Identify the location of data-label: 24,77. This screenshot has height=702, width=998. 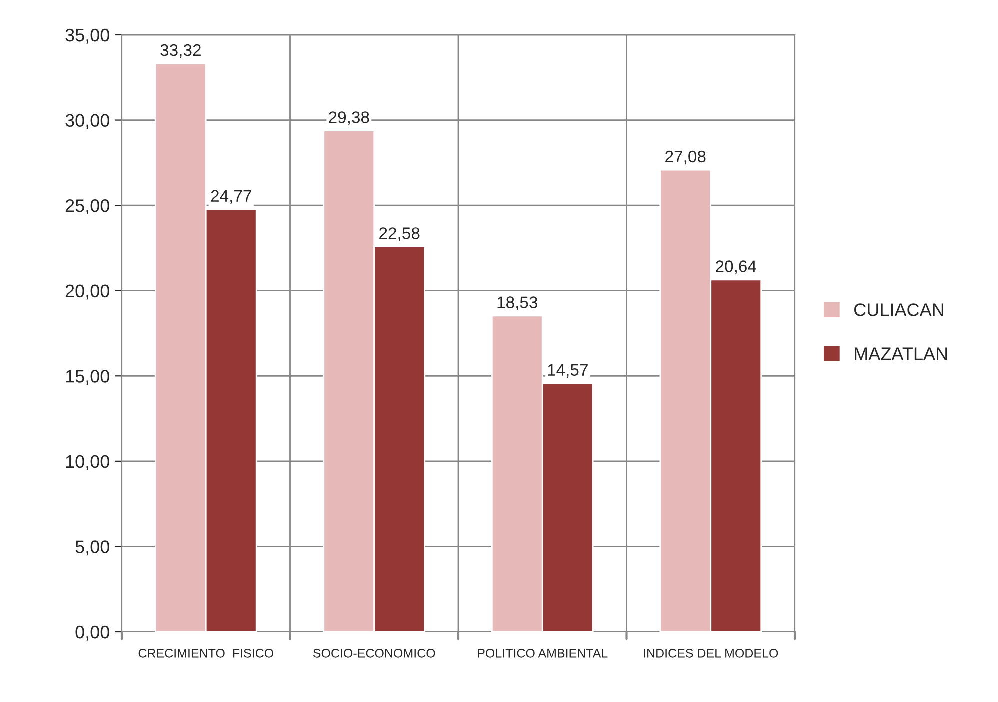
(231, 197).